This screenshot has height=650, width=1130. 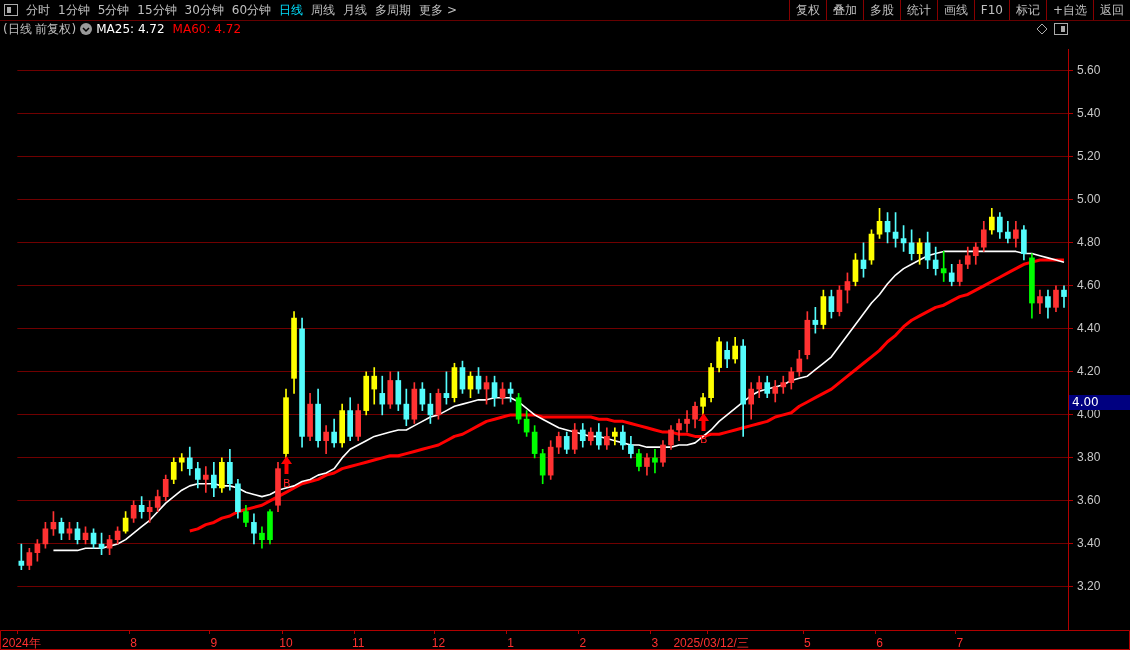 What do you see at coordinates (991, 10) in the screenshot?
I see `text: F10` at bounding box center [991, 10].